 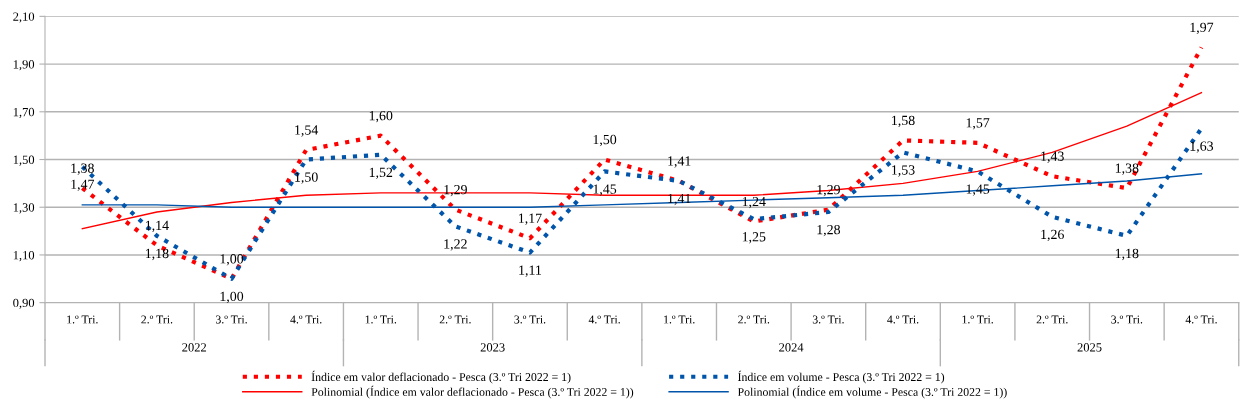 What do you see at coordinates (24, 303) in the screenshot?
I see `y-tick-label: 0,90` at bounding box center [24, 303].